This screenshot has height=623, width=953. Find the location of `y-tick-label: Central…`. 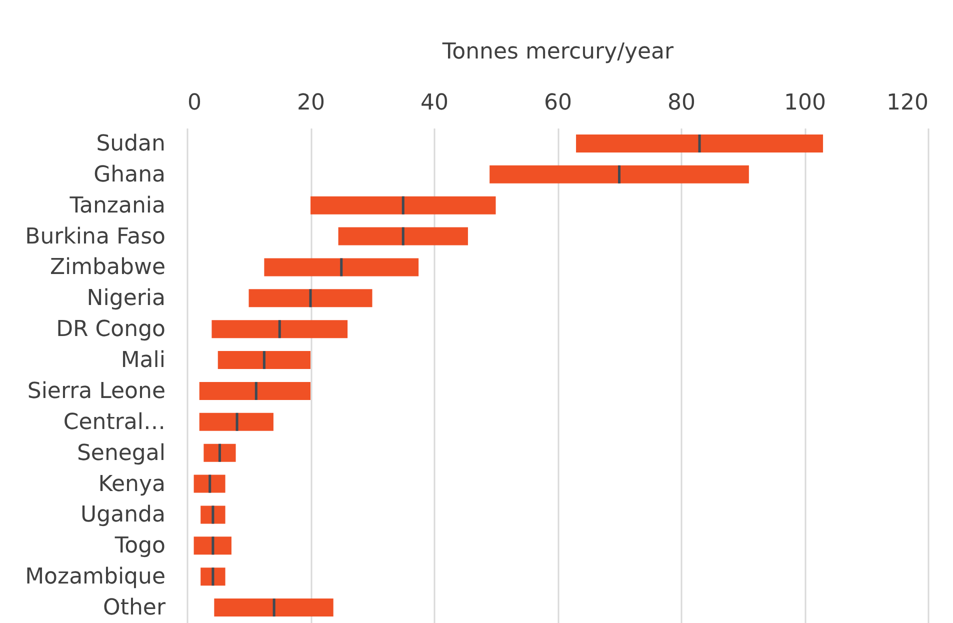

y-tick-label: Central… is located at coordinates (114, 422).